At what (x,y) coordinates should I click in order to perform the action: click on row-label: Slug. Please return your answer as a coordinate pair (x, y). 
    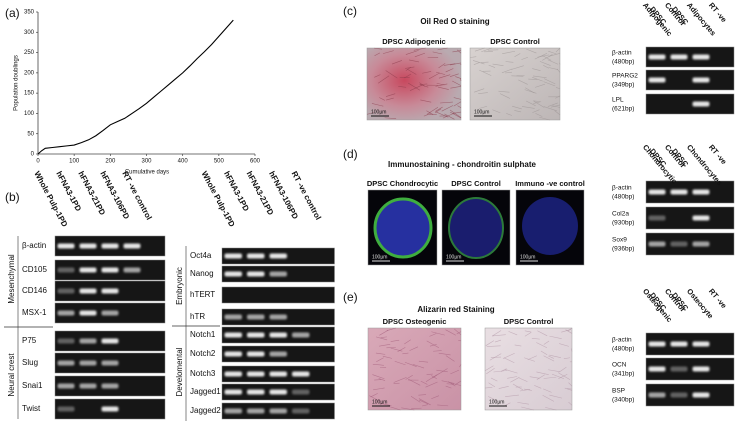
    Looking at the image, I should click on (30, 362).